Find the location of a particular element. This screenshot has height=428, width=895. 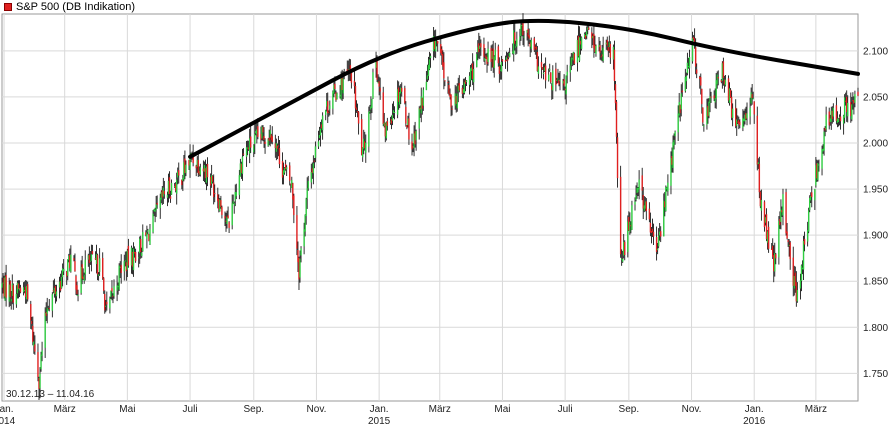

x-tick-label: Sep. is located at coordinates (253, 409).